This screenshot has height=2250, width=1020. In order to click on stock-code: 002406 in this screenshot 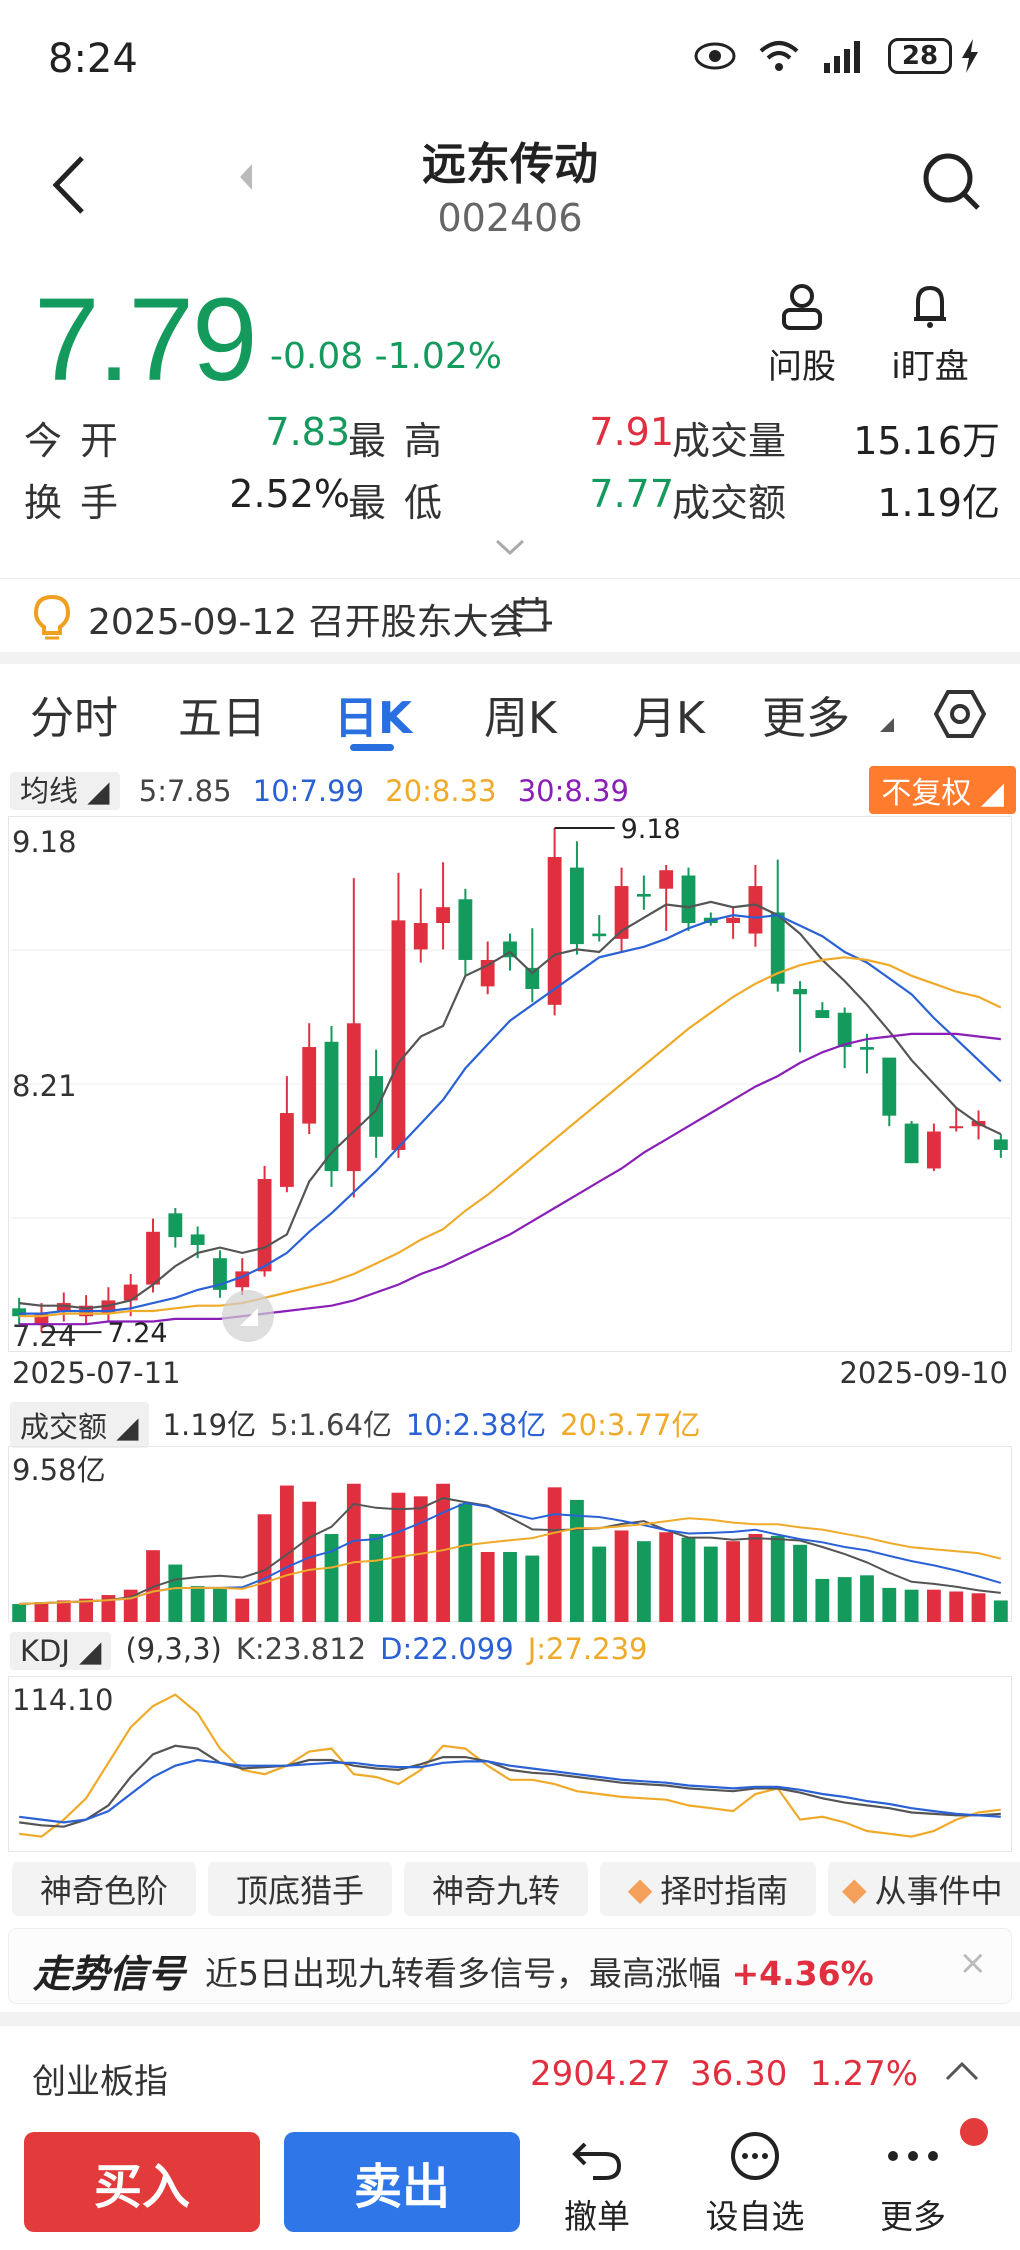, I will do `click(510, 218)`.